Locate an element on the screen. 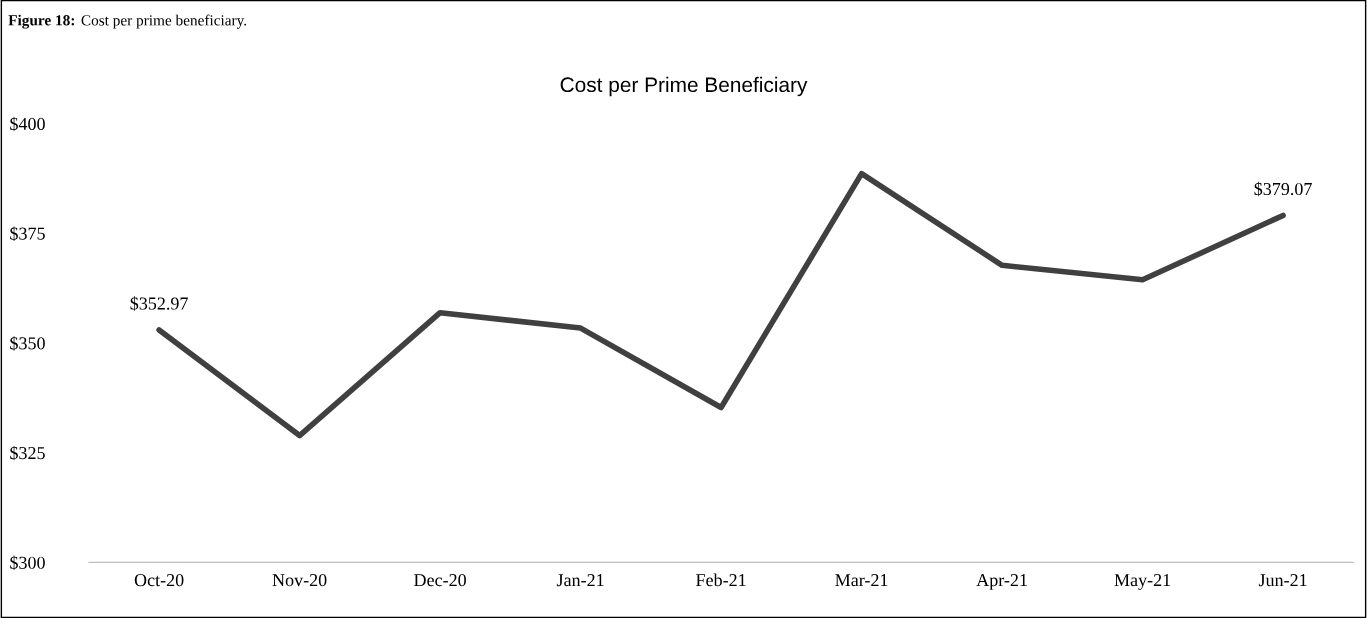 The height and width of the screenshot is (618, 1367). x-tick-label: Nov-20 is located at coordinates (299, 580).